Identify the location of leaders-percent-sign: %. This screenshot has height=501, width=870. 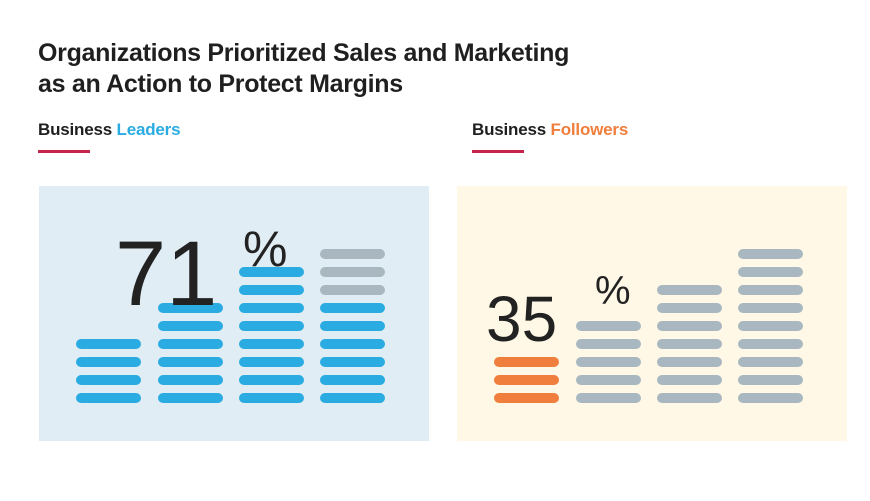
(265, 249).